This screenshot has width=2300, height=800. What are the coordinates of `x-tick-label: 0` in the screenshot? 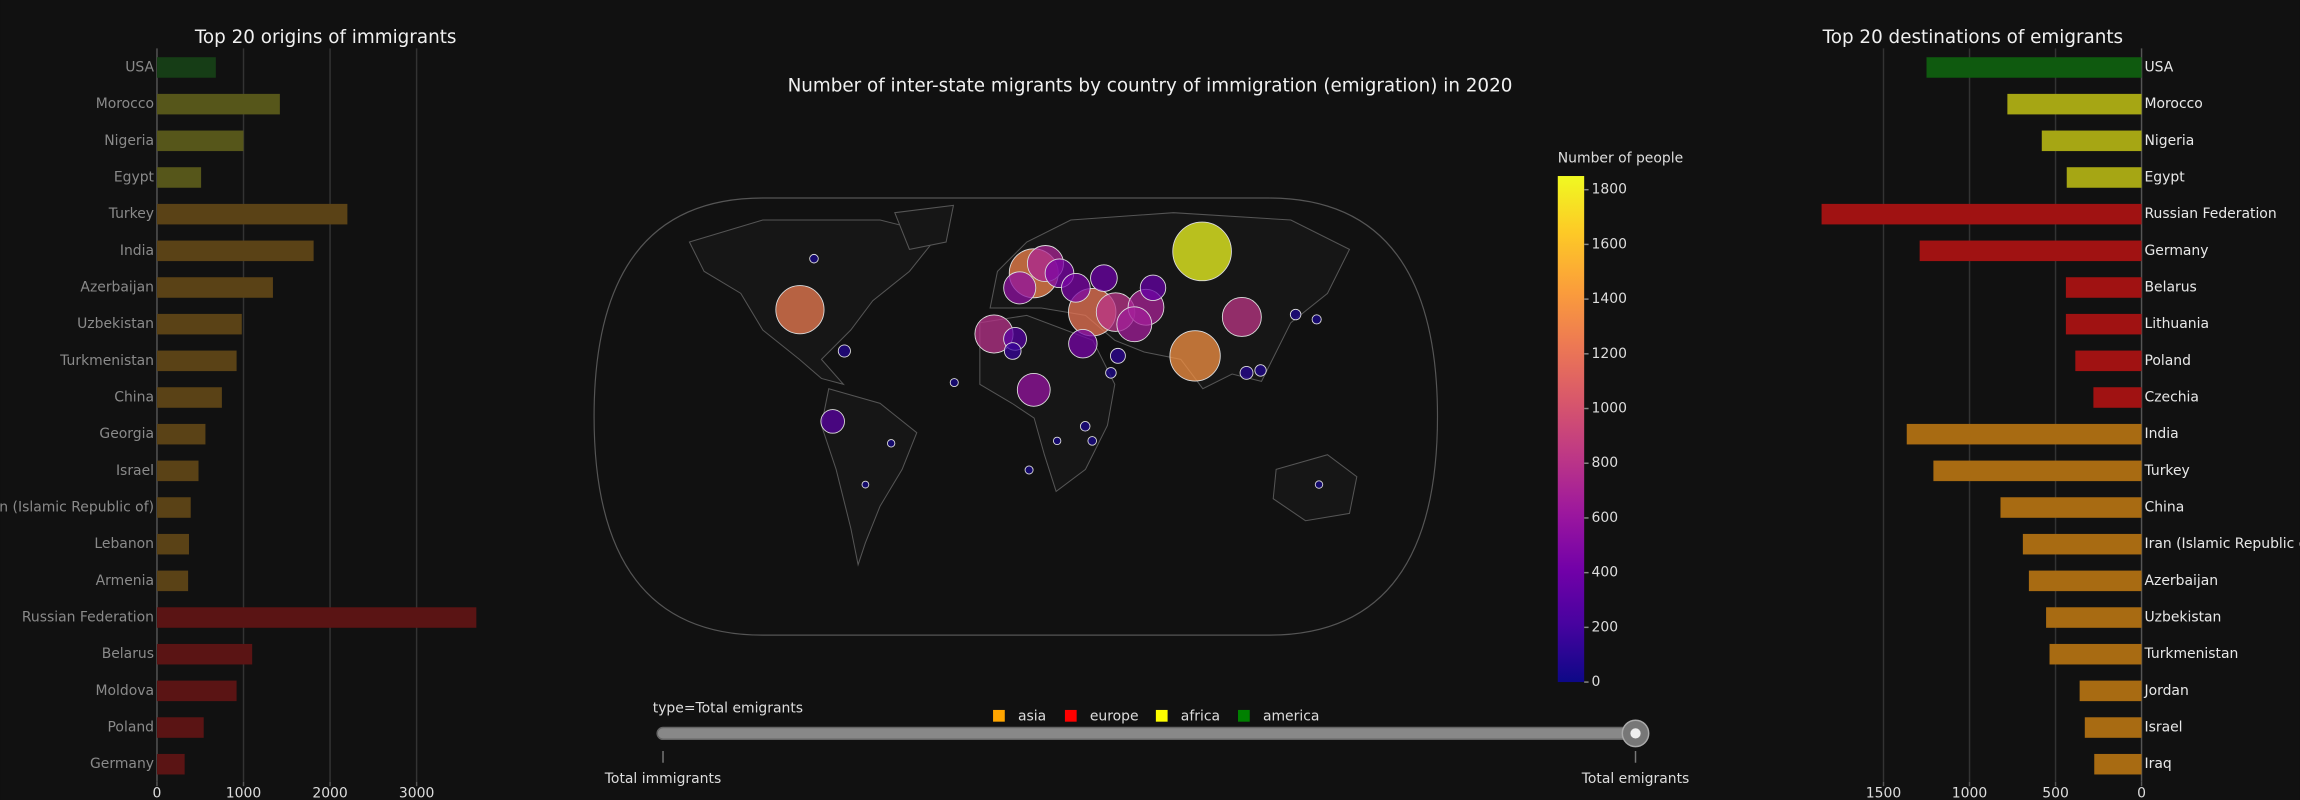 It's located at (2141, 793).